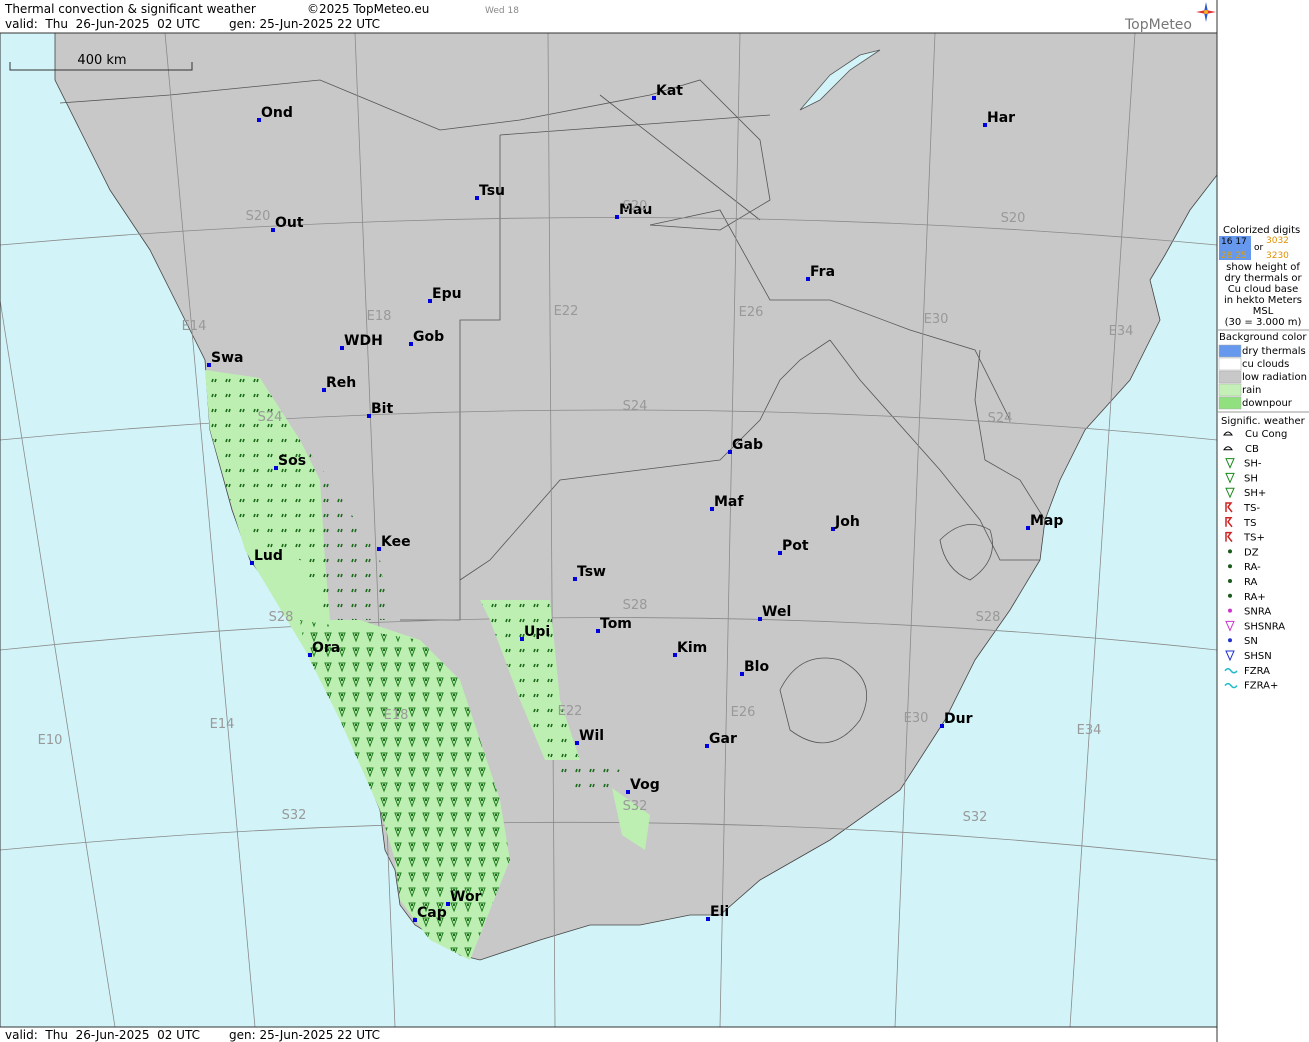  I want to click on scale-label: 400 km, so click(101, 60).